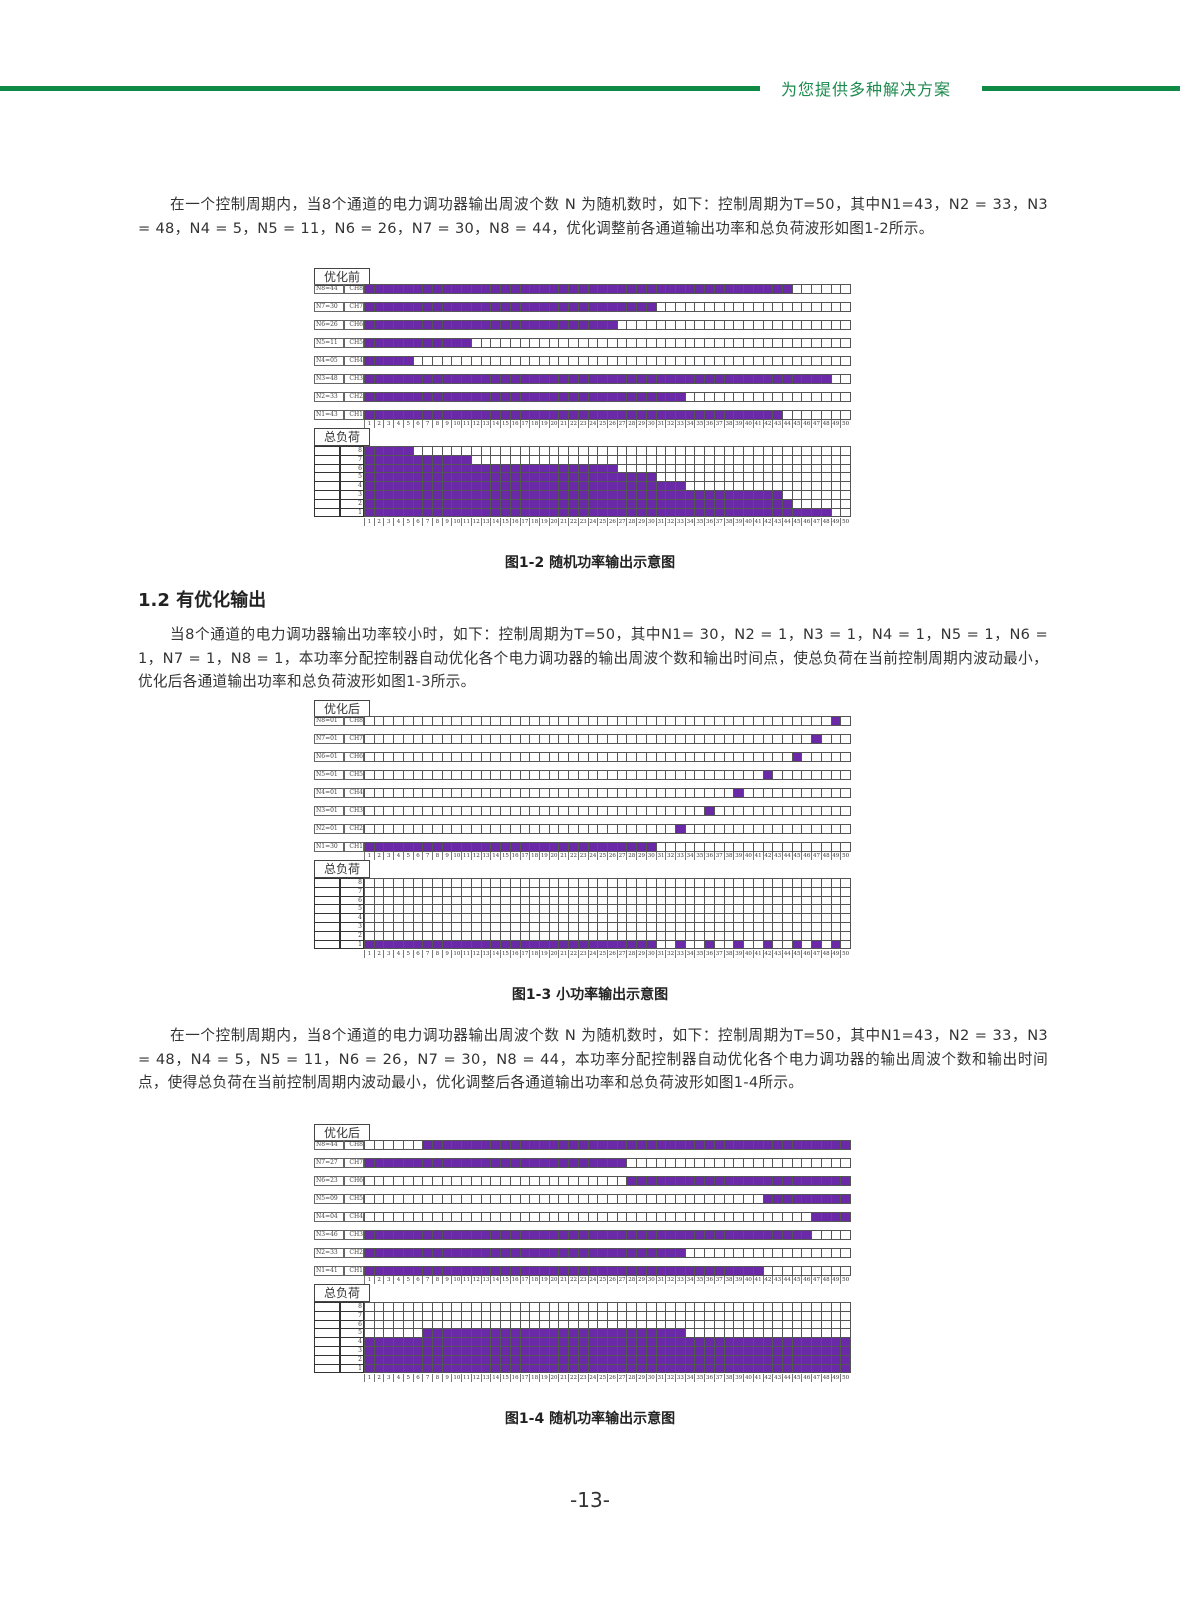  What do you see at coordinates (352, 944) in the screenshot?
I see `load-level-label: 1` at bounding box center [352, 944].